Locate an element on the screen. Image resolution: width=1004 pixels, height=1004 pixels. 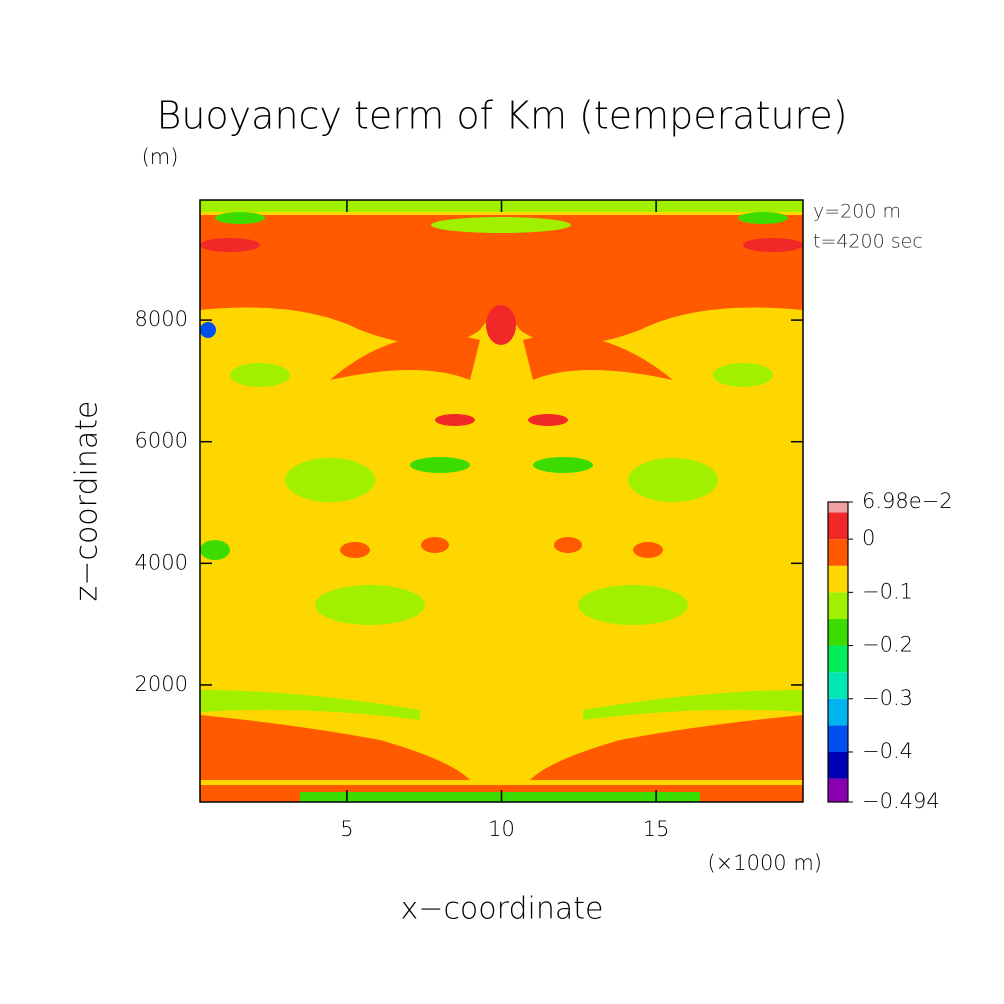
colorbar-label: 6.98e−2 is located at coordinates (907, 501).